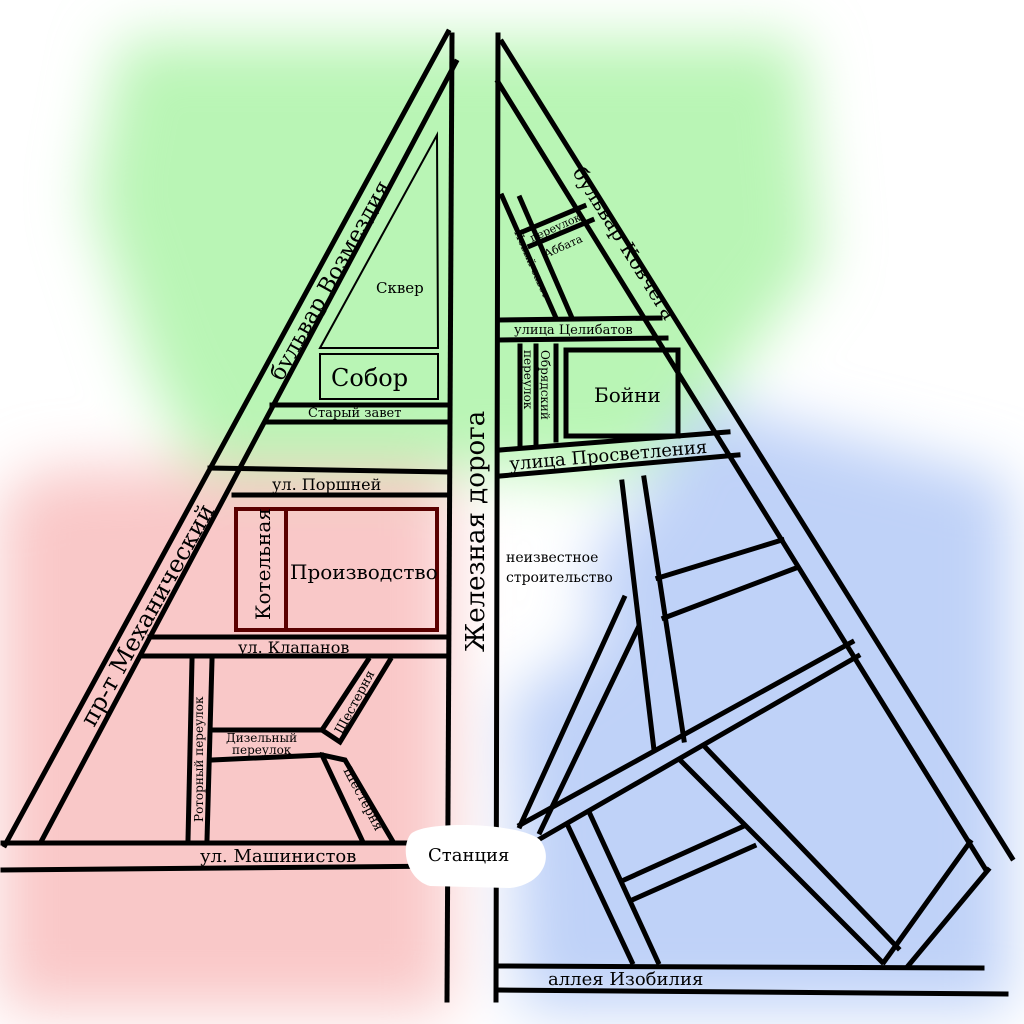  I want to click on place-label-construction-2: строительство, so click(559, 578).